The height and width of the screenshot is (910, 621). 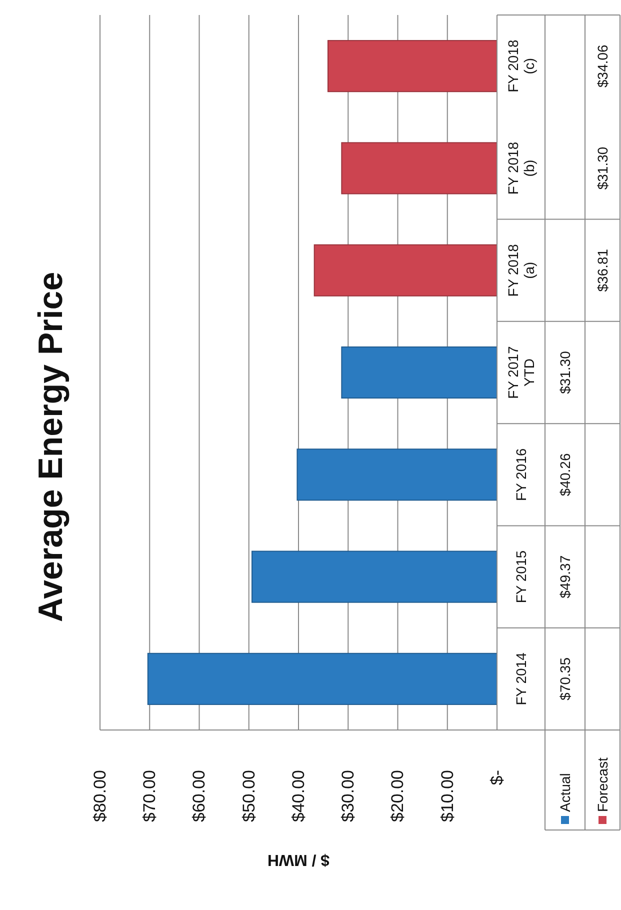 What do you see at coordinates (521, 474) in the screenshot?
I see `y-tick-label: FY 2016` at bounding box center [521, 474].